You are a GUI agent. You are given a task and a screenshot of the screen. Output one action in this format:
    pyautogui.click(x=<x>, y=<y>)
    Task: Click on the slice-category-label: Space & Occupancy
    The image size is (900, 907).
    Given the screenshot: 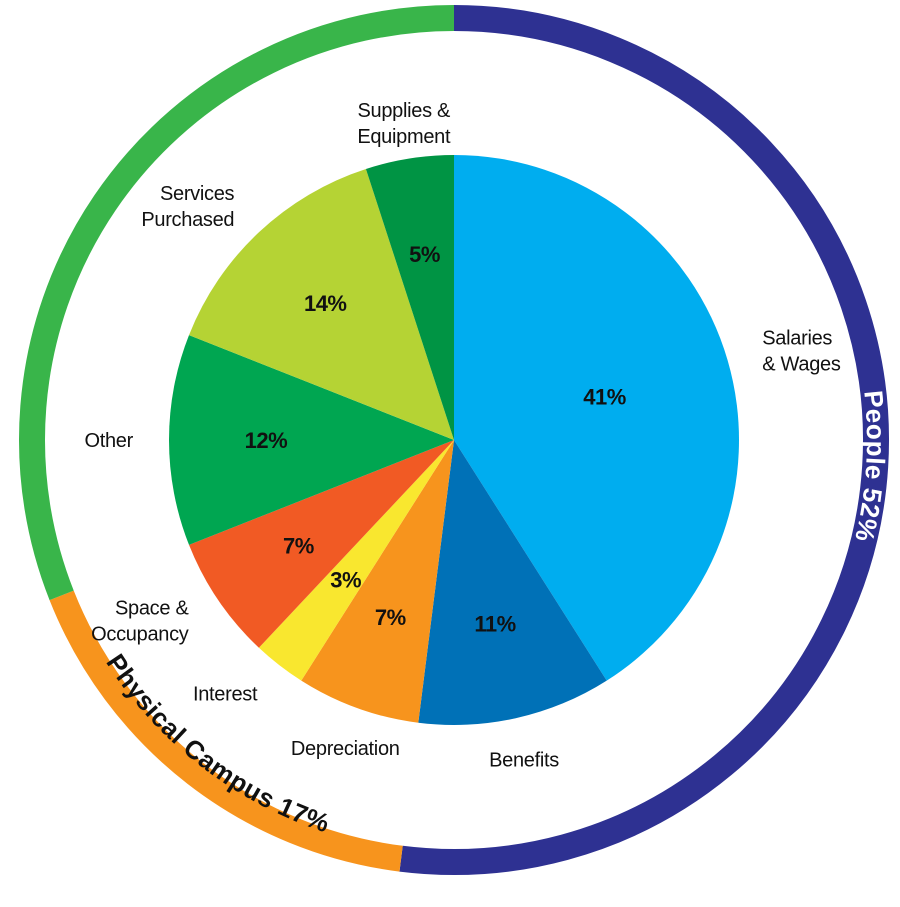 What is the action you would take?
    pyautogui.click(x=140, y=621)
    